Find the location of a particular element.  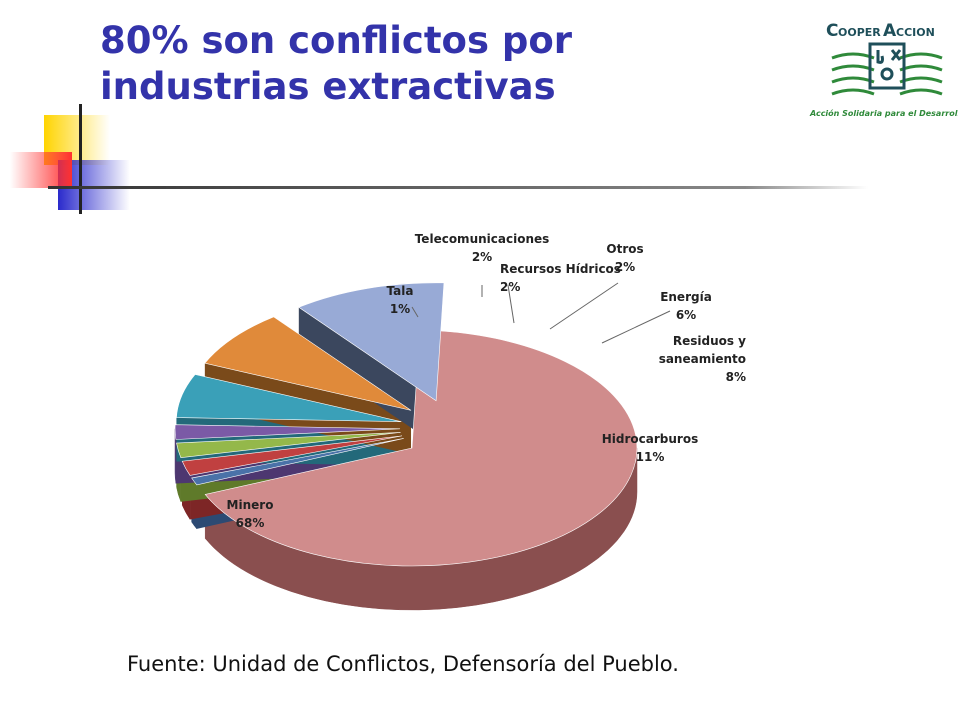

deco-red-square is located at coordinates (41, 170).